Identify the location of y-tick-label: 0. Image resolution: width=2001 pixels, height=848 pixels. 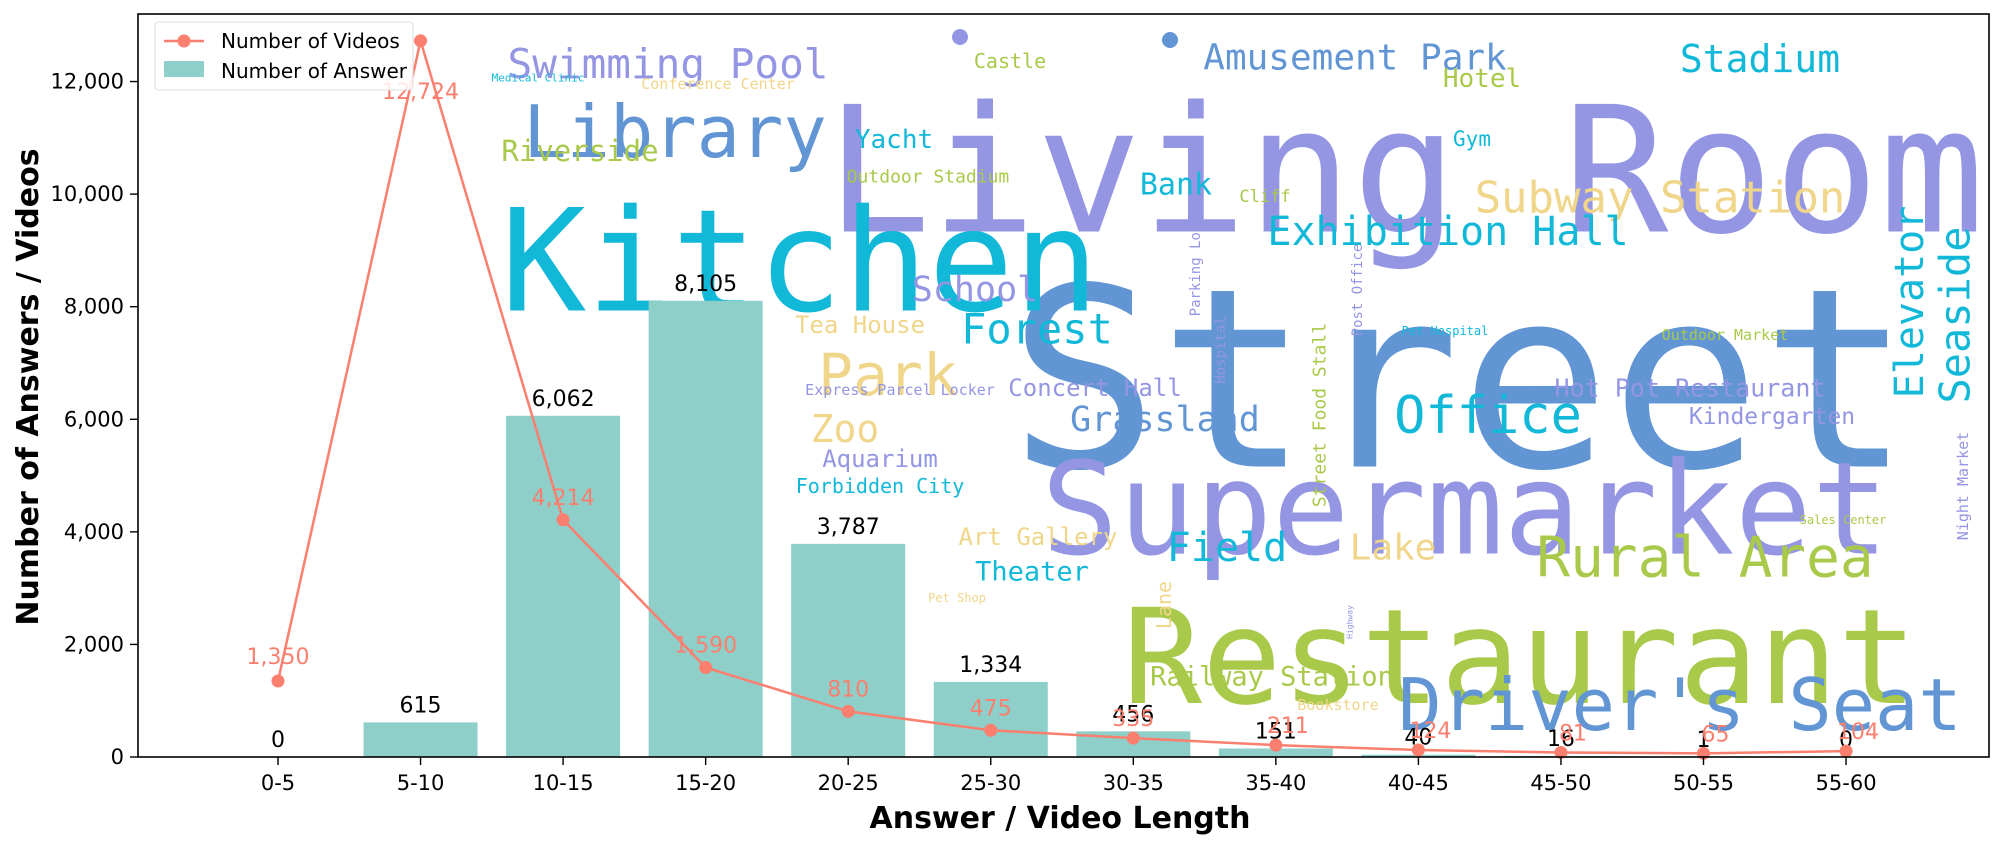
(117, 757).